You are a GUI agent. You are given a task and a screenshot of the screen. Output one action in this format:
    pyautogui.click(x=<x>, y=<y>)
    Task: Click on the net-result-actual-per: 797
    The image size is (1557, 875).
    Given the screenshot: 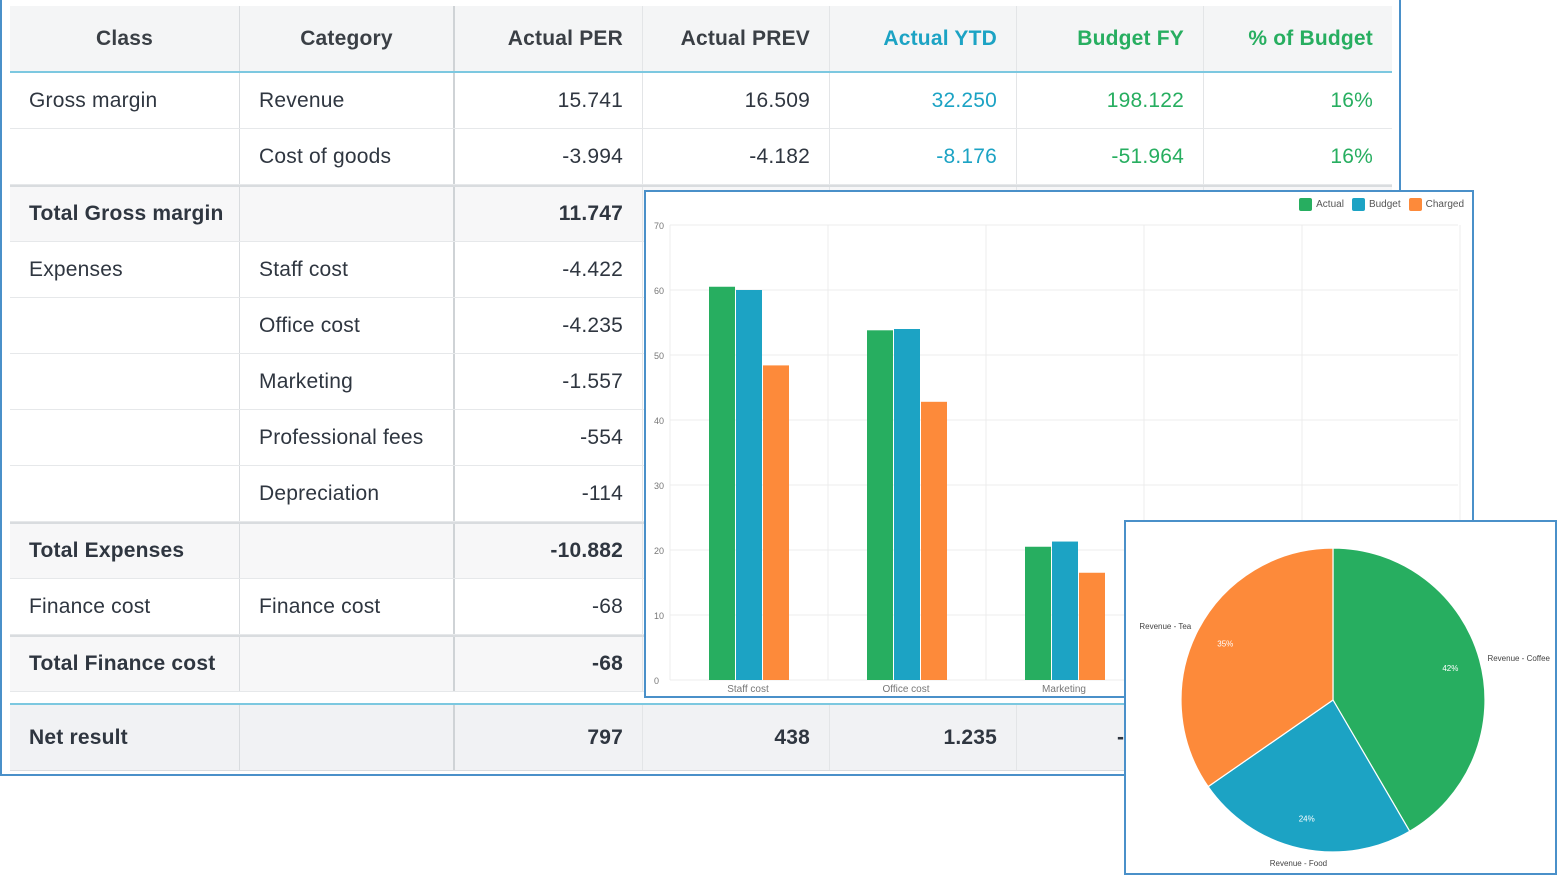 What is the action you would take?
    pyautogui.click(x=549, y=737)
    